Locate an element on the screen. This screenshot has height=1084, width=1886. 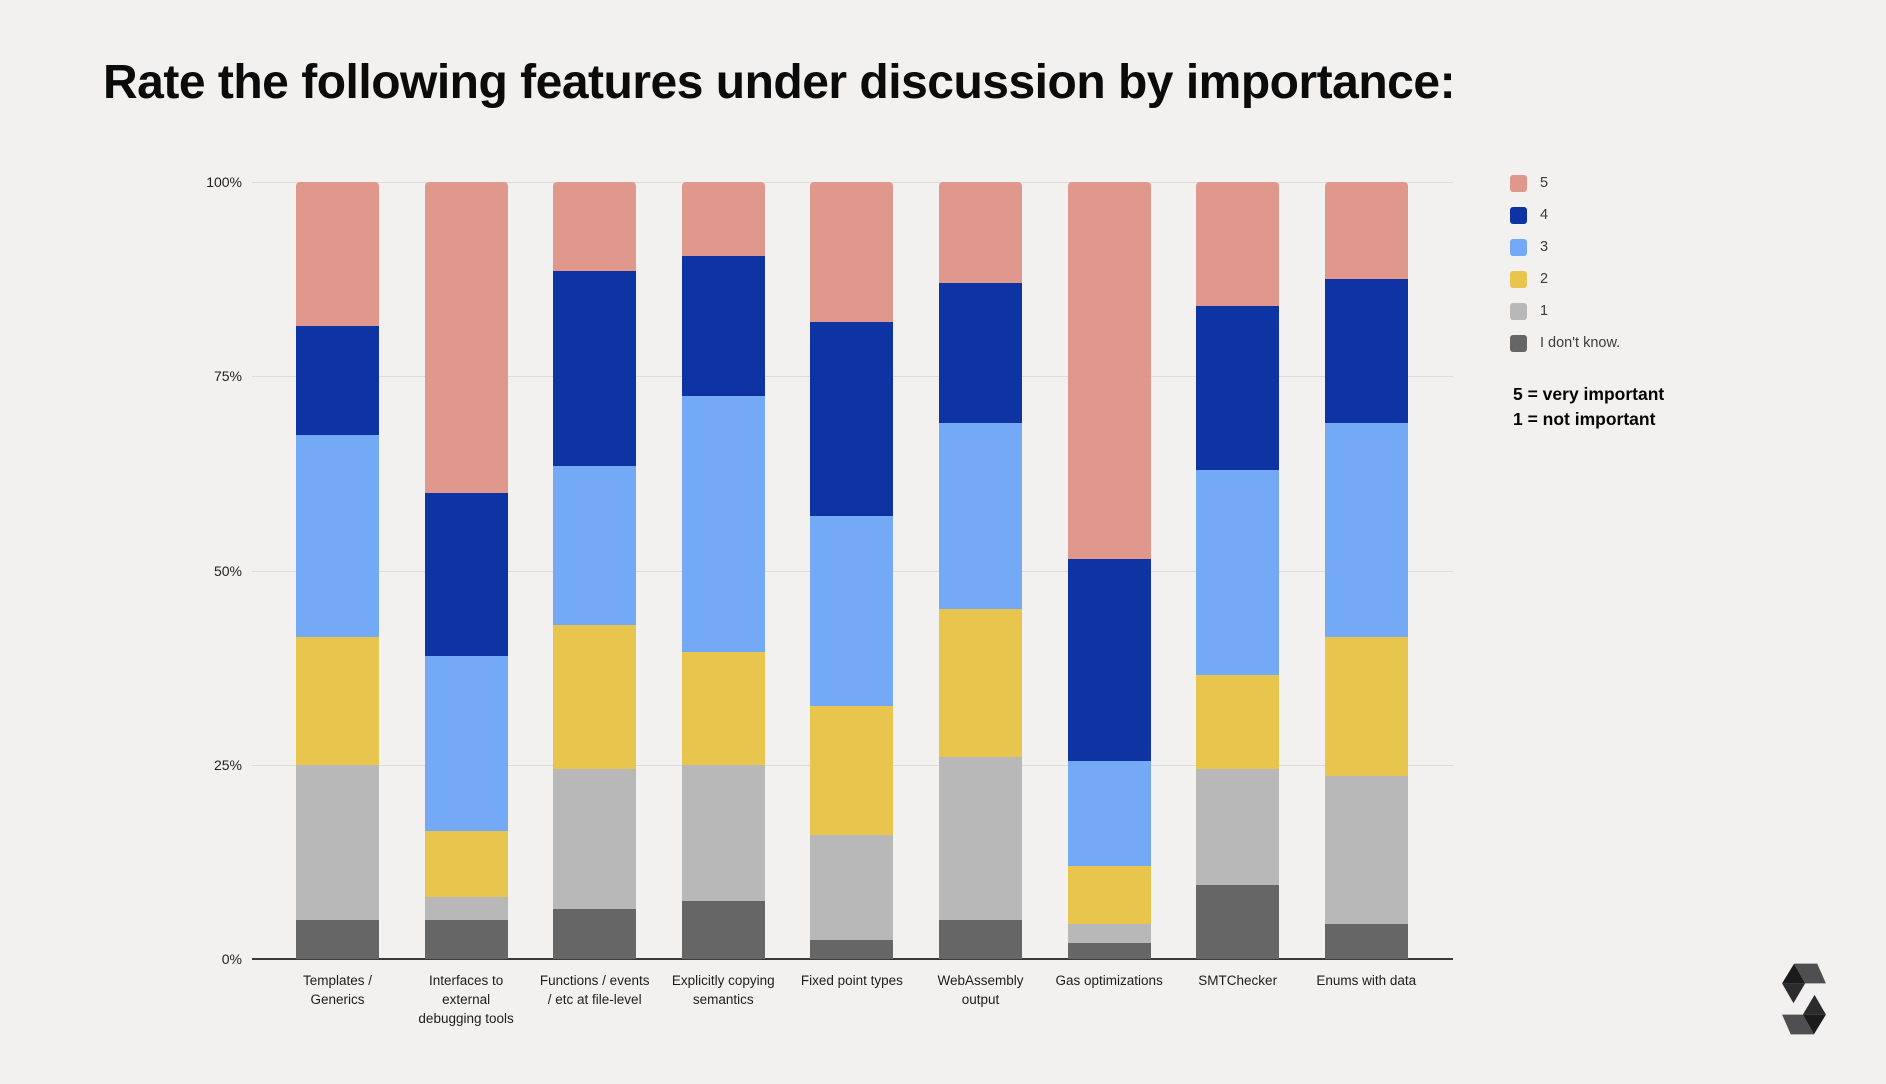
y-tick-100: 100% is located at coordinates (224, 182).